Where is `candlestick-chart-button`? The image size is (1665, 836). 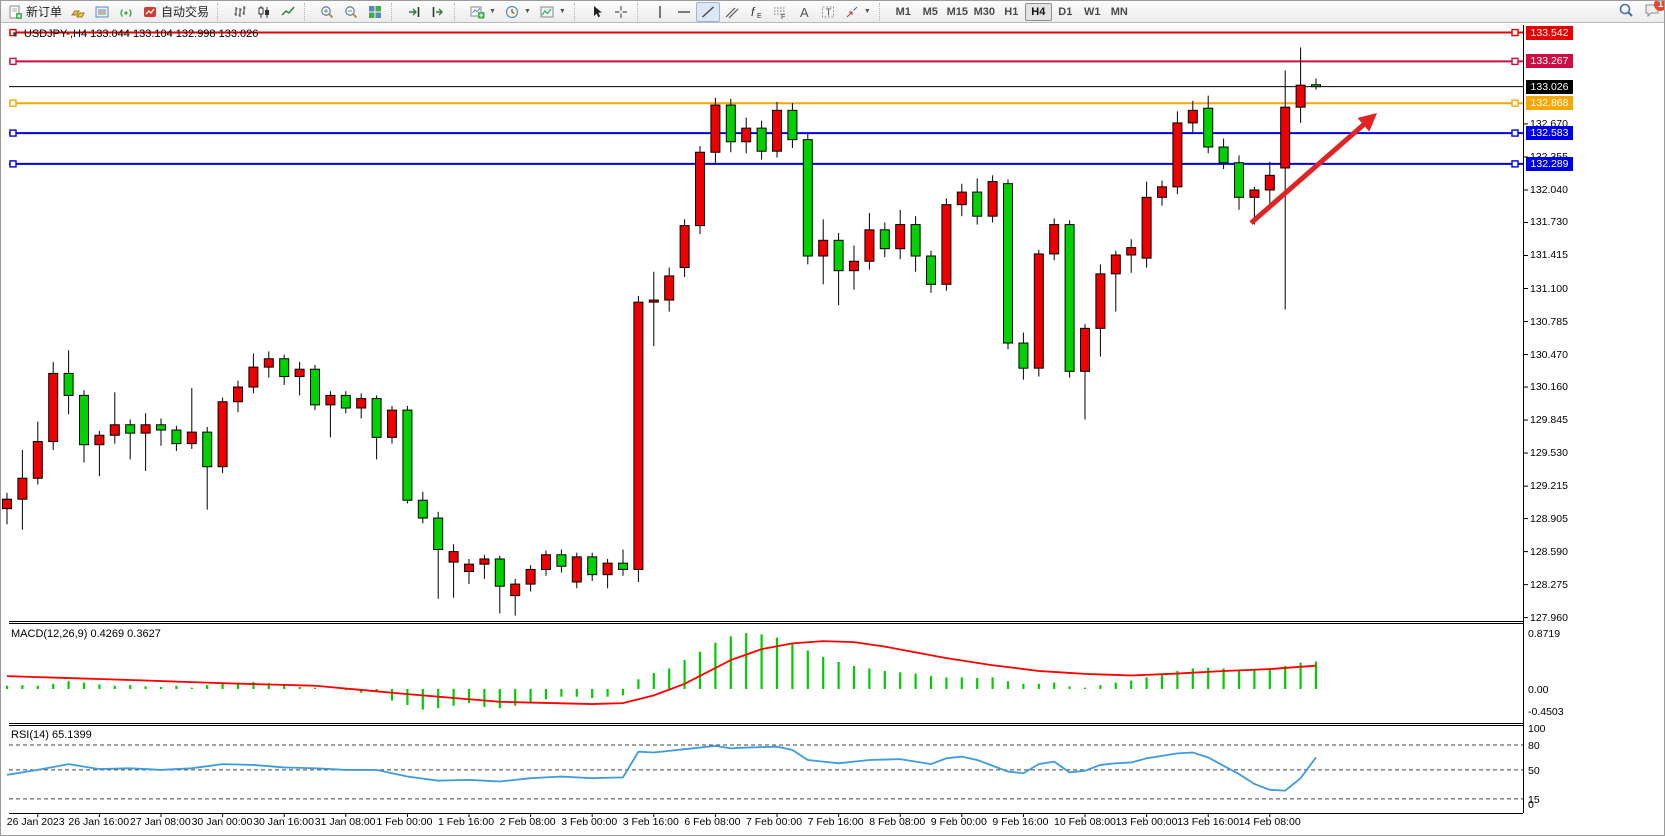 candlestick-chart-button is located at coordinates (264, 12).